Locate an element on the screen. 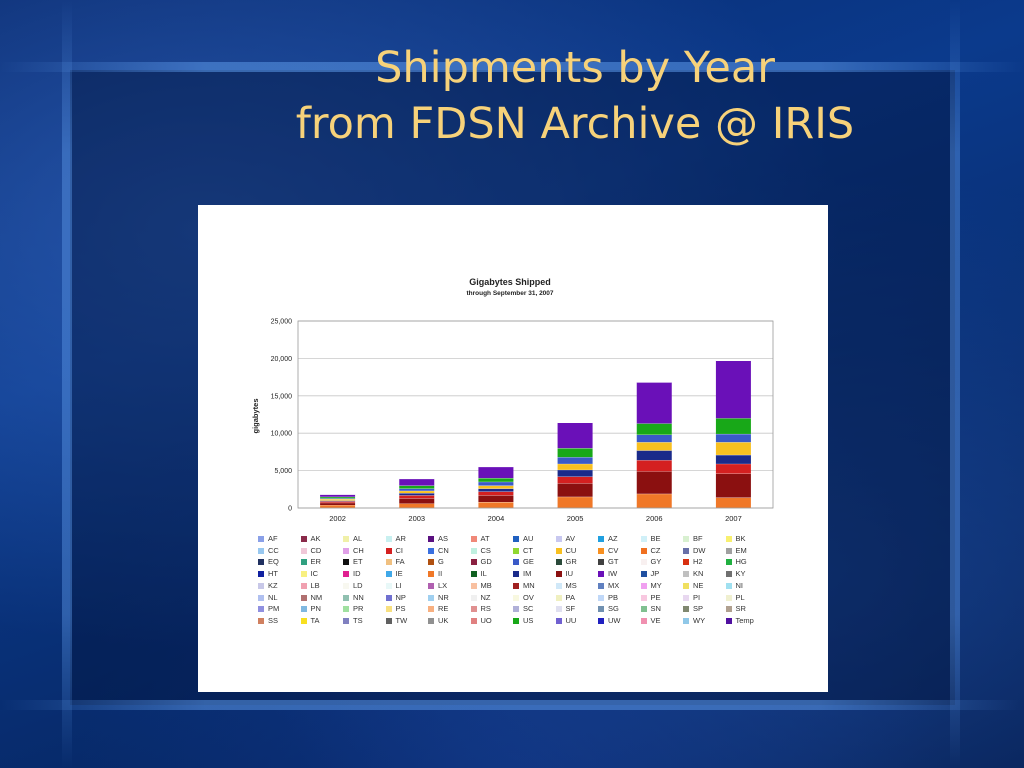 The width and height of the screenshot is (1024, 768). bar-segment-ge-2003 is located at coordinates (417, 489).